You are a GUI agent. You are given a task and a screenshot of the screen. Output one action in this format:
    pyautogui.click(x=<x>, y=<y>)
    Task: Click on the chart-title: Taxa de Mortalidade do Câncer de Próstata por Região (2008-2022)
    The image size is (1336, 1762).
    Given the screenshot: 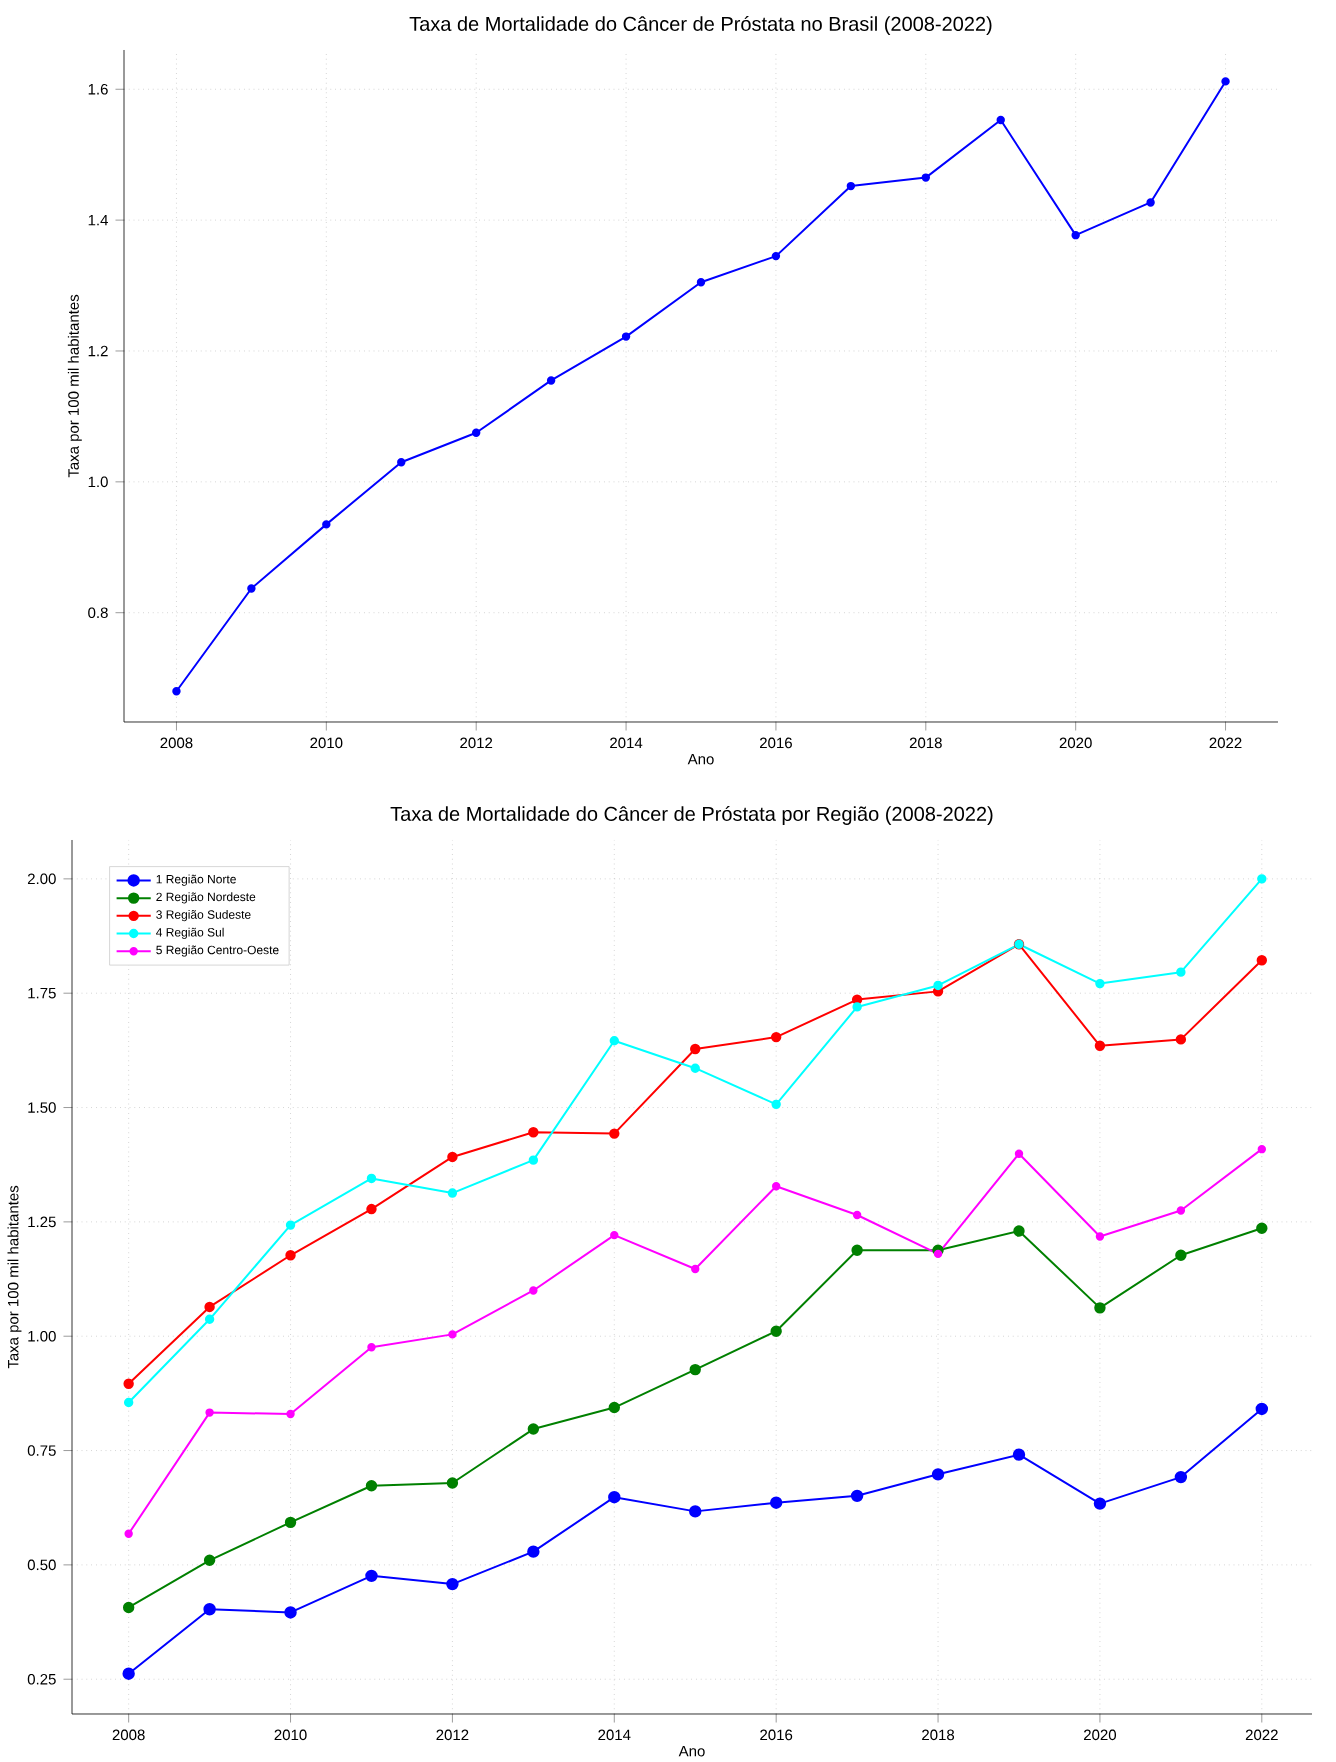 What is the action you would take?
    pyautogui.click(x=691, y=815)
    